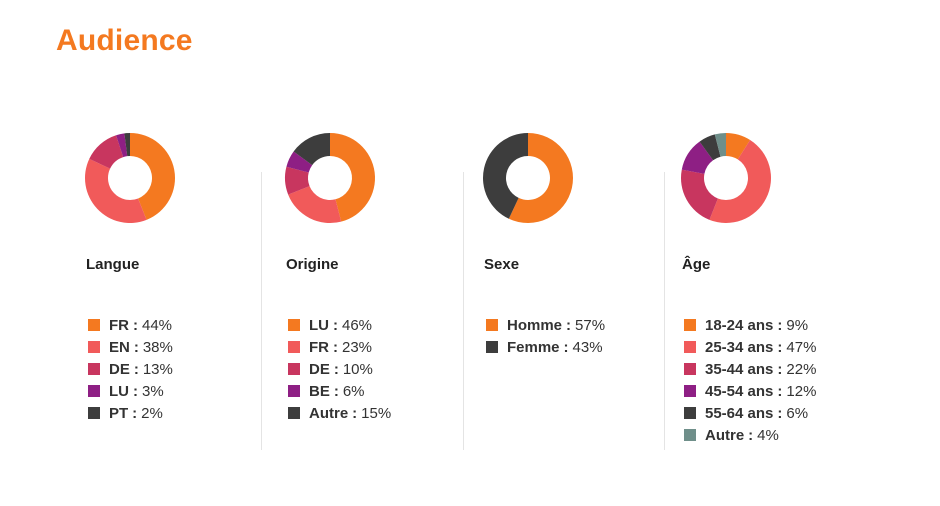 The height and width of the screenshot is (506, 940). Describe the element at coordinates (119, 369) in the screenshot. I see `legend-label: DE` at that location.